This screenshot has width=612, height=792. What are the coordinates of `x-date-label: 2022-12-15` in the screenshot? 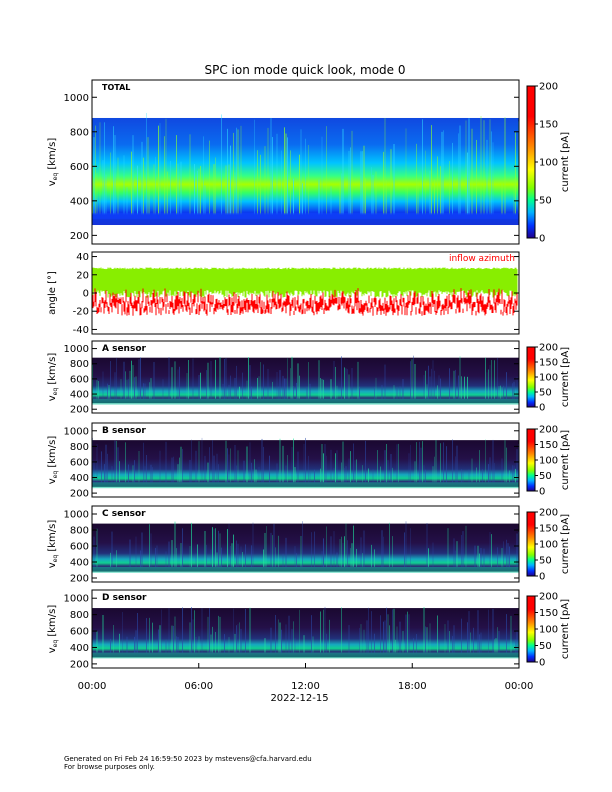 It's located at (299, 698).